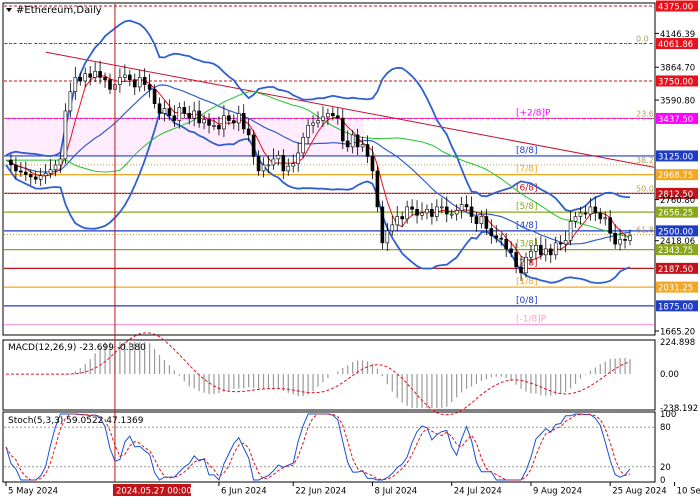  I want to click on murrey-level-label: [7/8], so click(527, 170).